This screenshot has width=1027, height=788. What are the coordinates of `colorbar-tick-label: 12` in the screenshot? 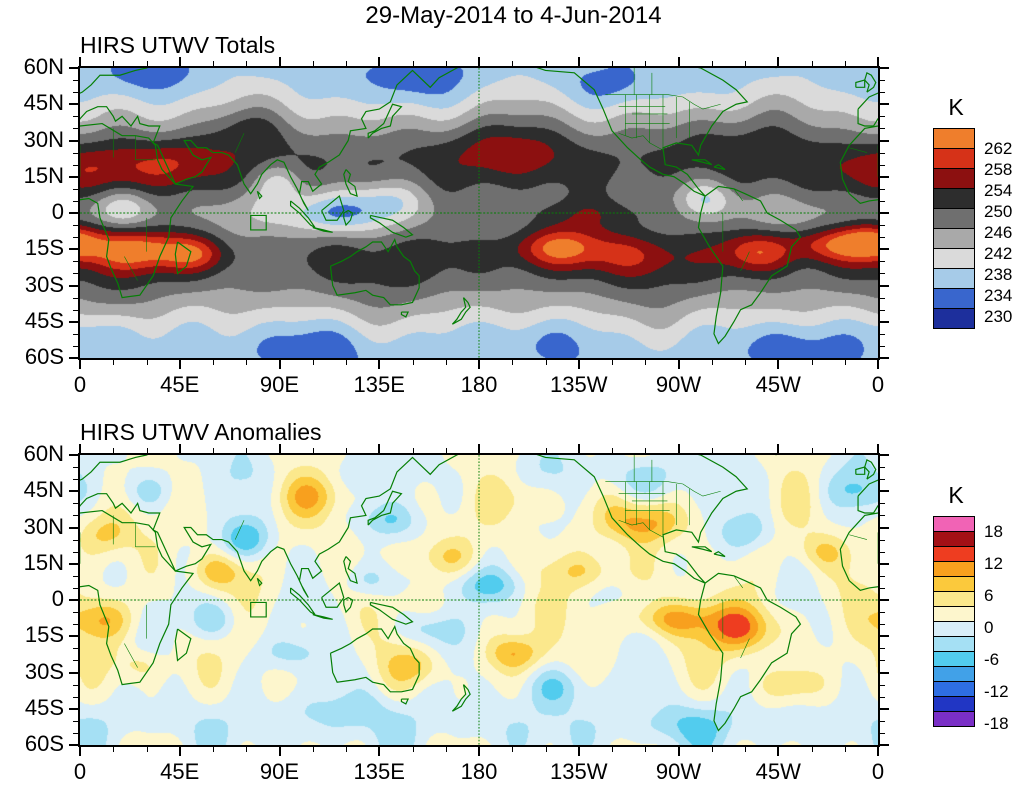 It's located at (993, 563).